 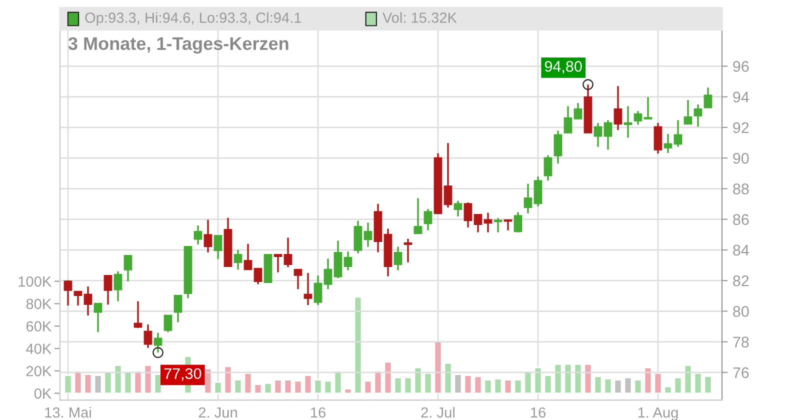 What do you see at coordinates (741, 372) in the screenshot?
I see `y2-tick-label: 76` at bounding box center [741, 372].